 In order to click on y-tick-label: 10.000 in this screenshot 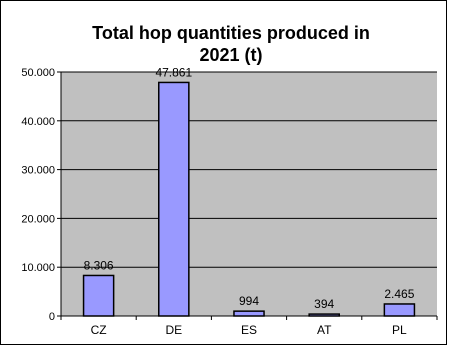, I will do `click(38, 268)`.